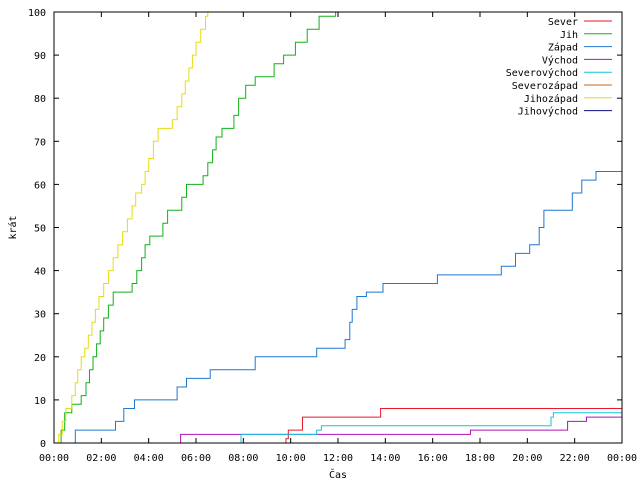  What do you see at coordinates (563, 22) in the screenshot?
I see `legend-label: Sever` at bounding box center [563, 22].